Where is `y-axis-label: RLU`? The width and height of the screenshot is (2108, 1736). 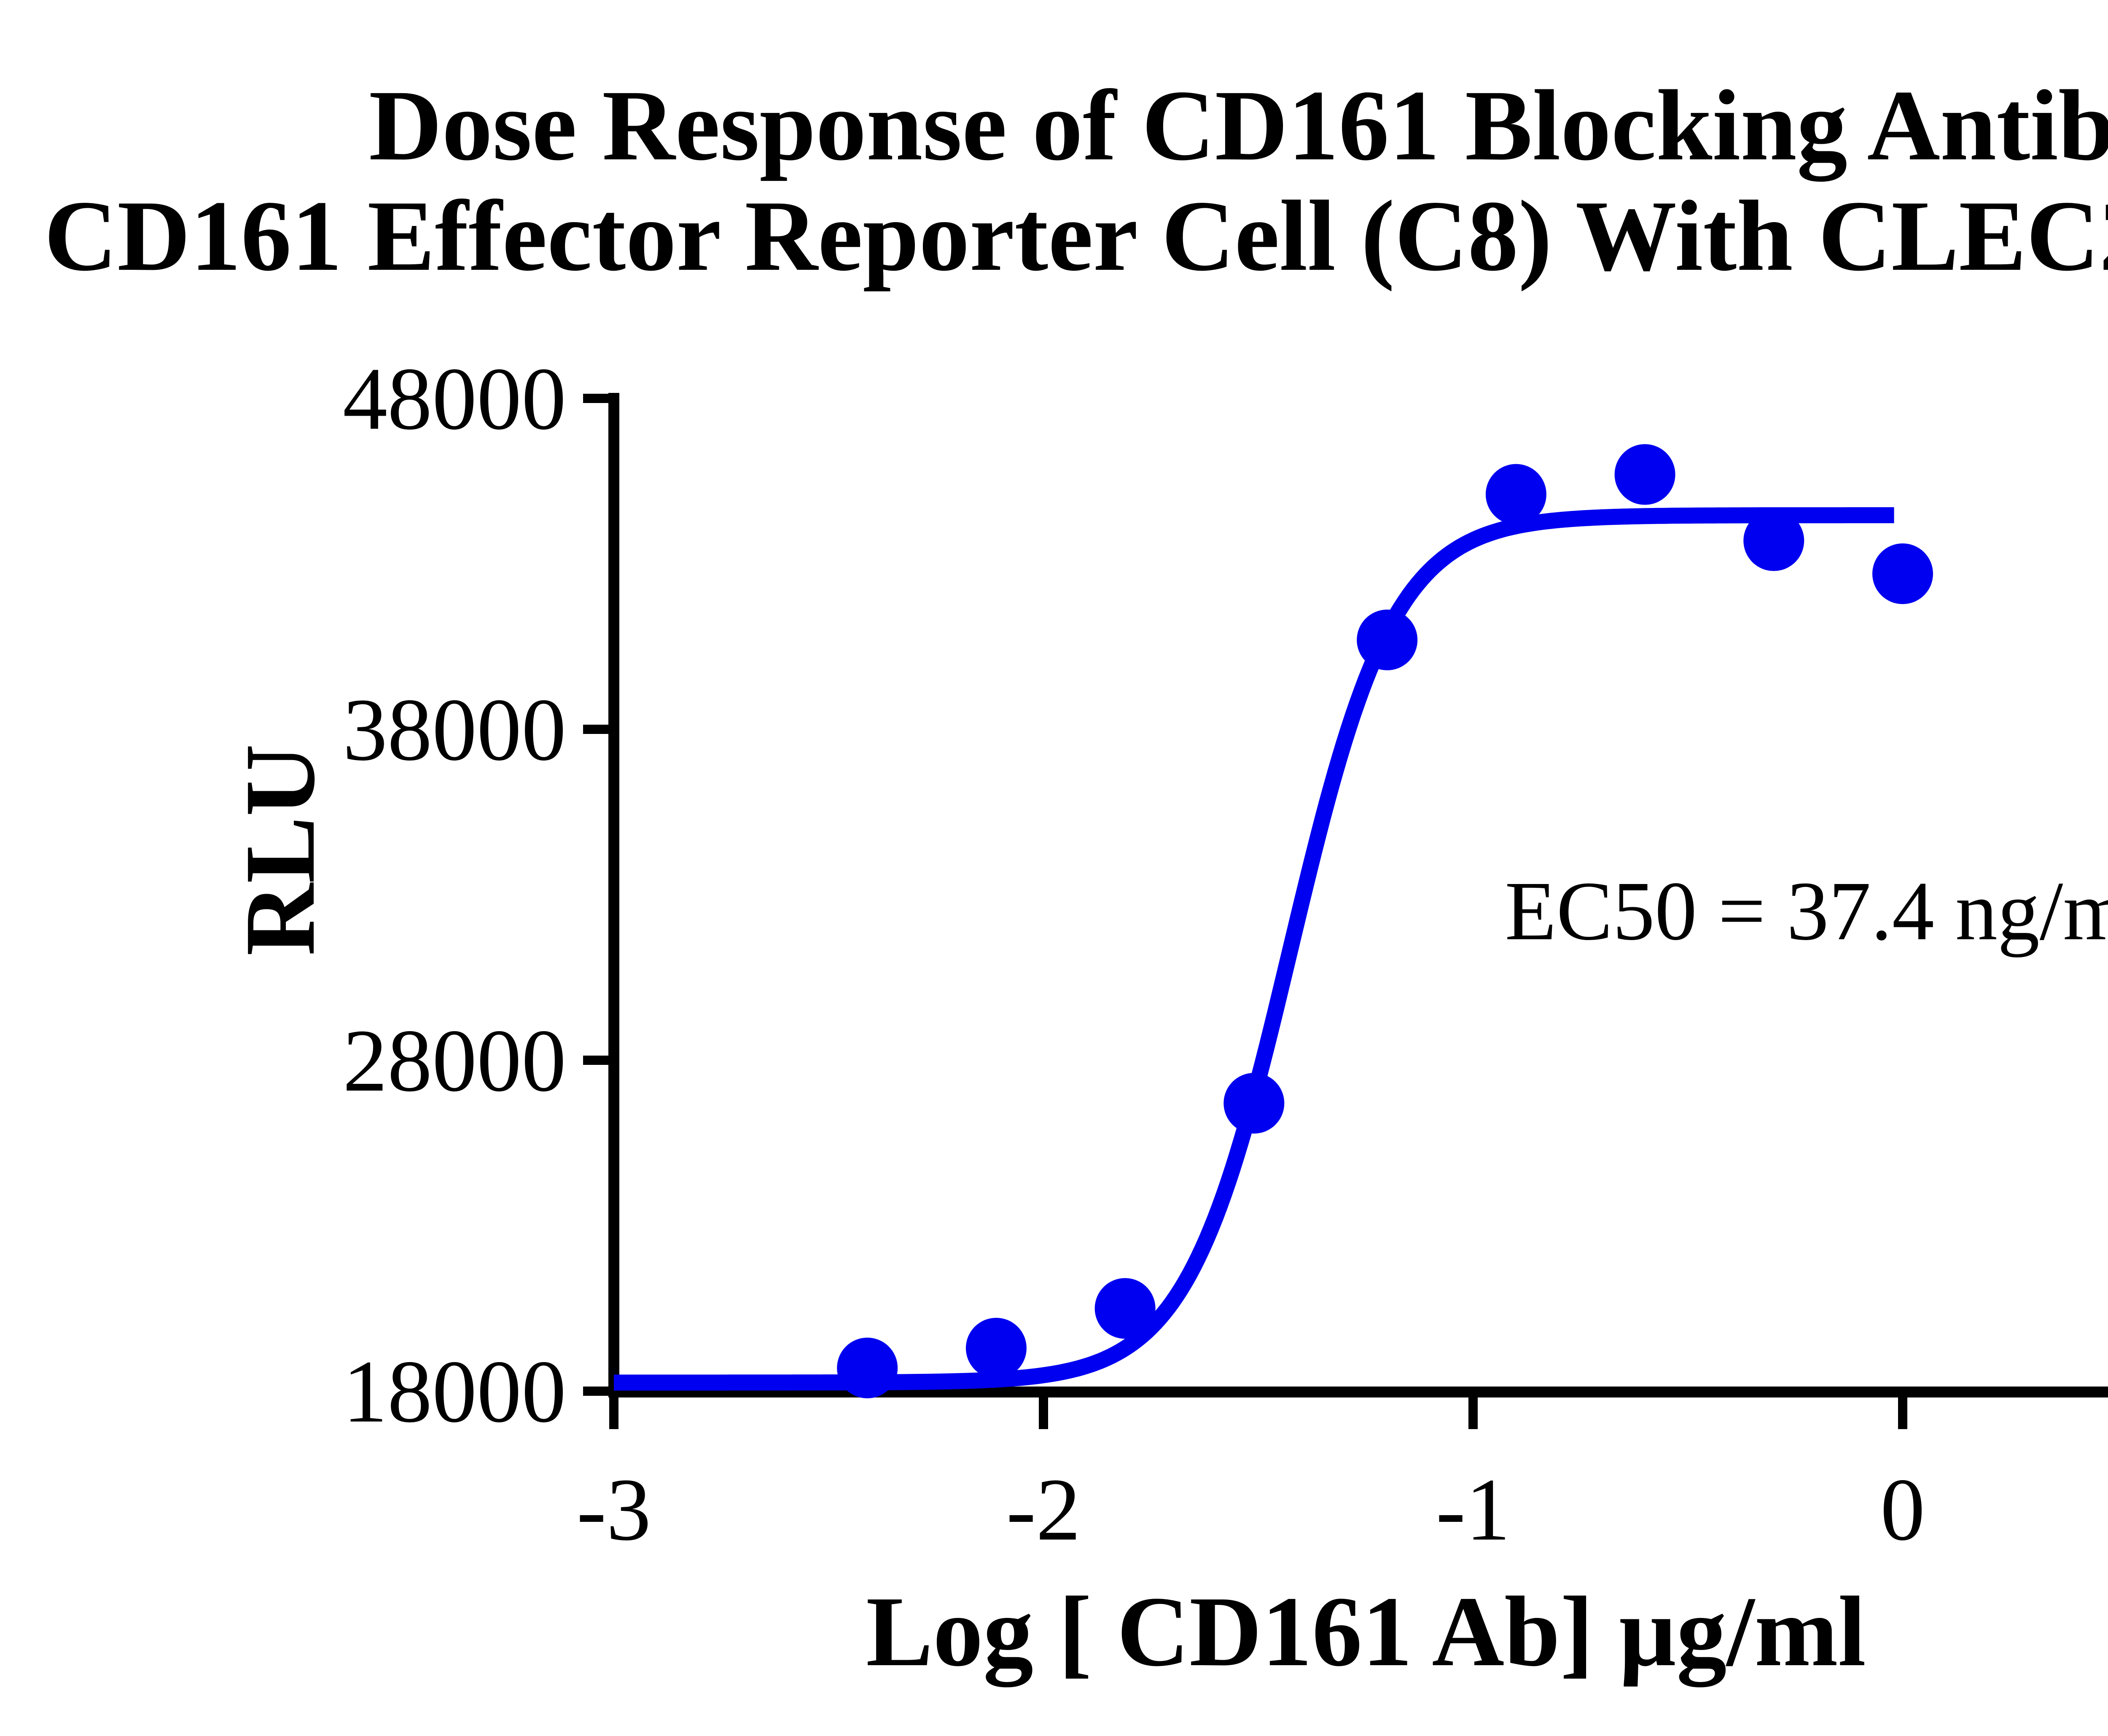
y-axis-label: RLU is located at coordinates (280, 850).